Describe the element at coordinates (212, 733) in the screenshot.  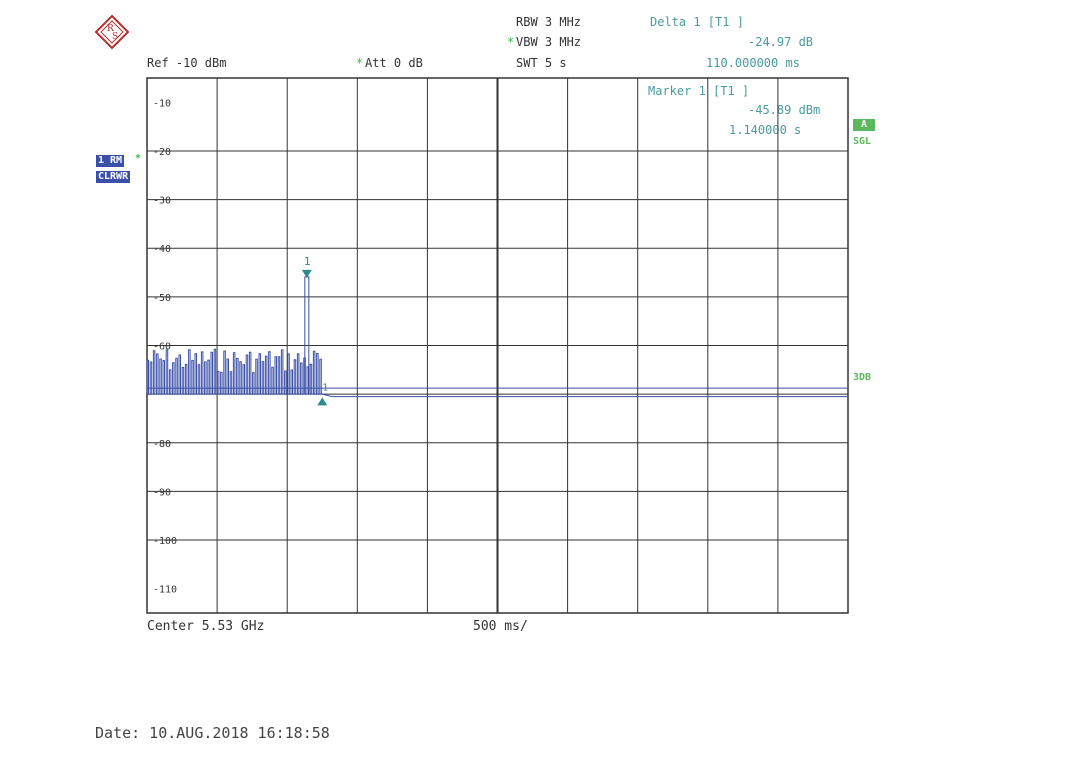
I see `date-stamp: Date: 10.AUG.2018 16:18:58` at that location.